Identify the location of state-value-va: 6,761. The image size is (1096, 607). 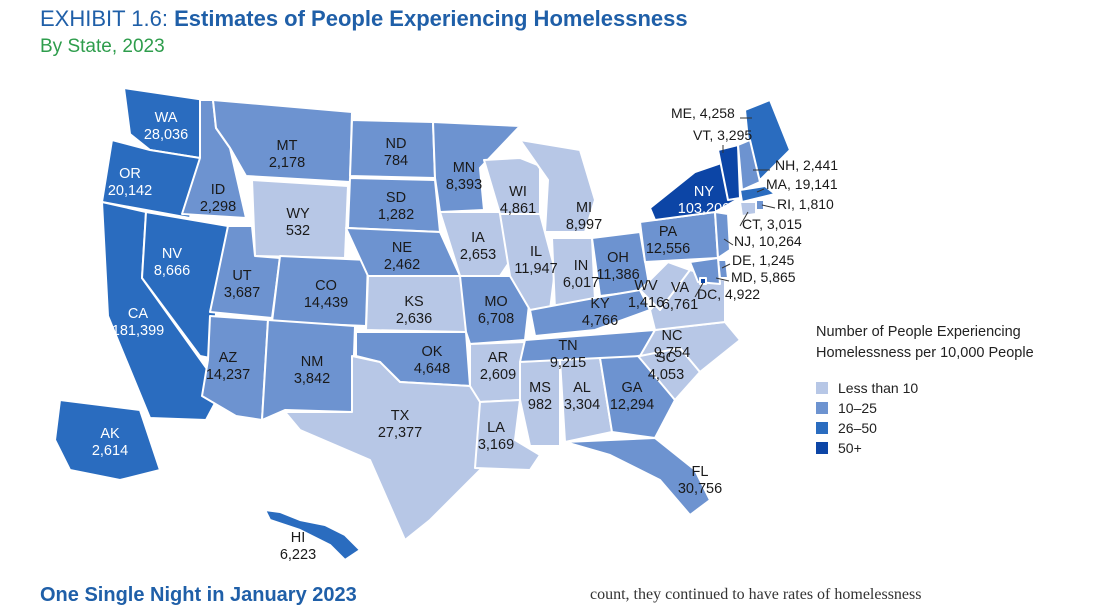
(680, 305).